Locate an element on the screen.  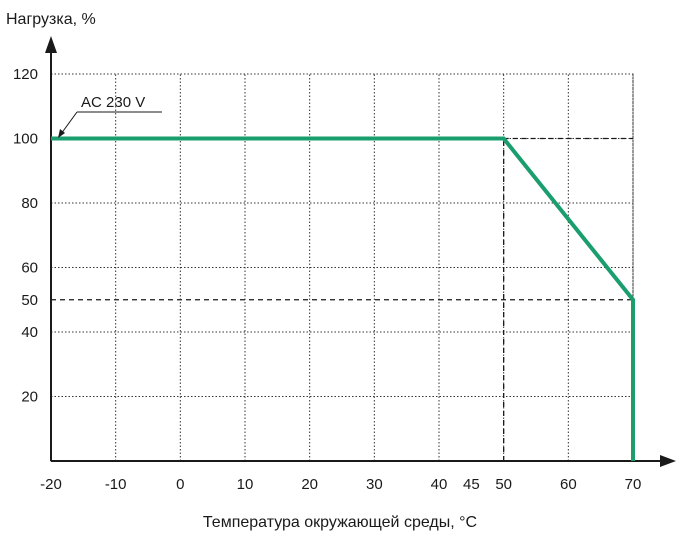
x-tick-label: 60 is located at coordinates (568, 484).